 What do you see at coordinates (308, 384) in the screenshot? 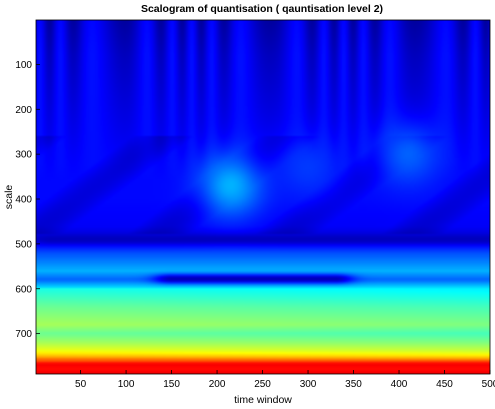
I see `x-tick-label: 300` at bounding box center [308, 384].